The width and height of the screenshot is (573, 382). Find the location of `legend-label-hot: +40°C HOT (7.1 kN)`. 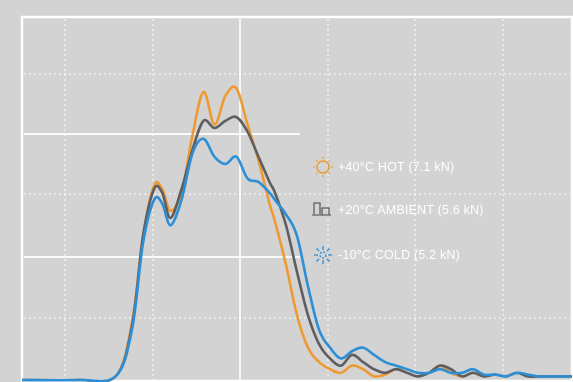

legend-label-hot: +40°C HOT (7.1 kN) is located at coordinates (396, 167).